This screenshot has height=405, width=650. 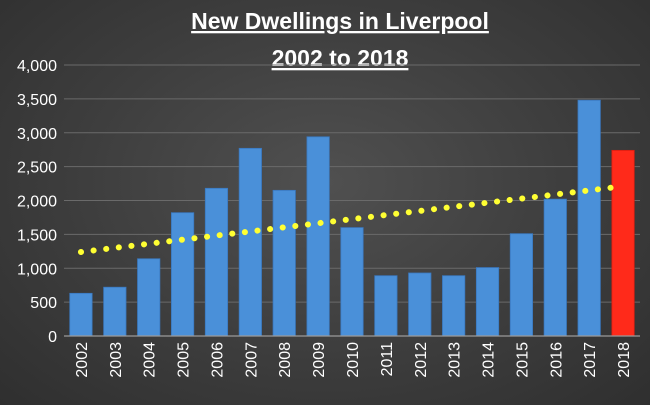 What do you see at coordinates (251, 360) in the screenshot?
I see `x-tick-label: 2007` at bounding box center [251, 360].